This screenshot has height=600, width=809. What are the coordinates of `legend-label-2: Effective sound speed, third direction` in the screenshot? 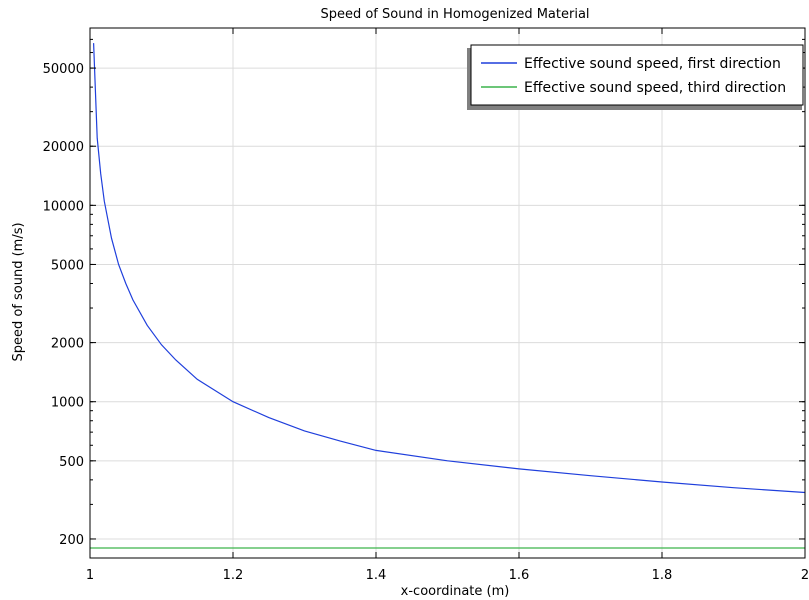 It's located at (655, 88).